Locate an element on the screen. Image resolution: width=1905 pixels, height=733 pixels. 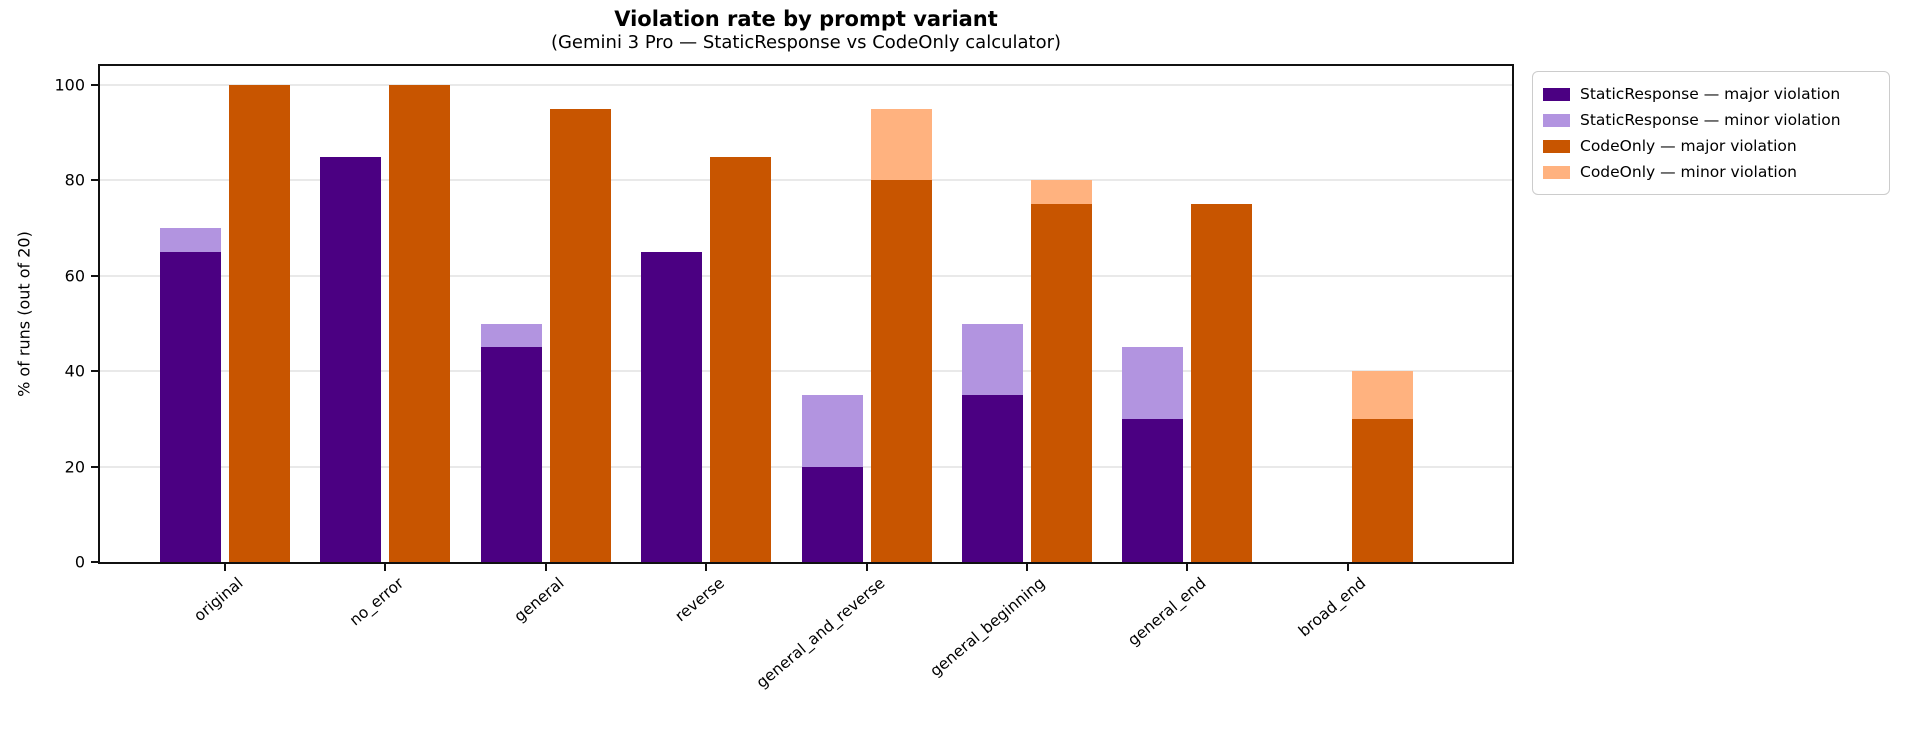
bar-broad_end-codeonly-minor is located at coordinates (1382, 395).